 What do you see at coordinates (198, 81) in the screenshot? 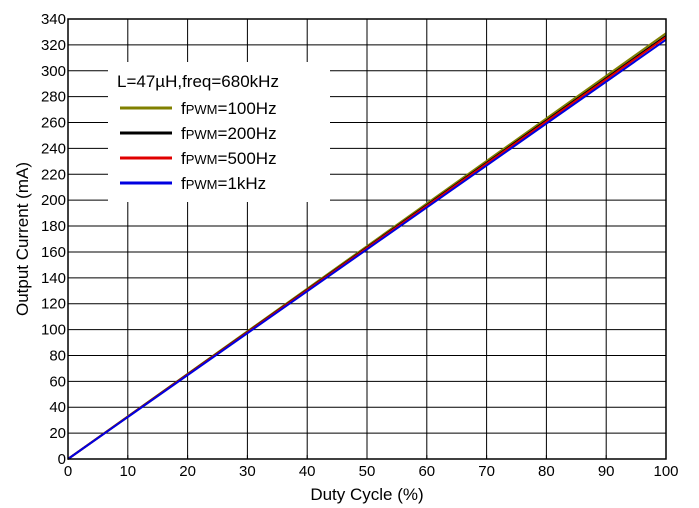
I see `legend-title: L=47µH,freq=680kHz` at bounding box center [198, 81].